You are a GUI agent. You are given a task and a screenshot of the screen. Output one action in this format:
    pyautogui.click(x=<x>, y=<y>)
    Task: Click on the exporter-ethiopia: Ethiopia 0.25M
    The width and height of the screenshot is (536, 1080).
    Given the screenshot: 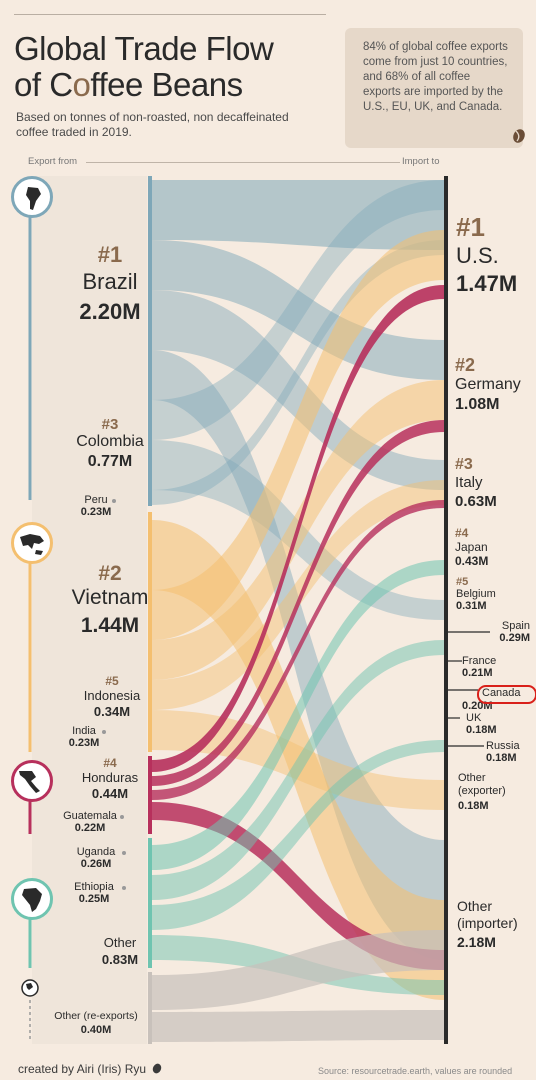 What is the action you would take?
    pyautogui.click(x=94, y=893)
    